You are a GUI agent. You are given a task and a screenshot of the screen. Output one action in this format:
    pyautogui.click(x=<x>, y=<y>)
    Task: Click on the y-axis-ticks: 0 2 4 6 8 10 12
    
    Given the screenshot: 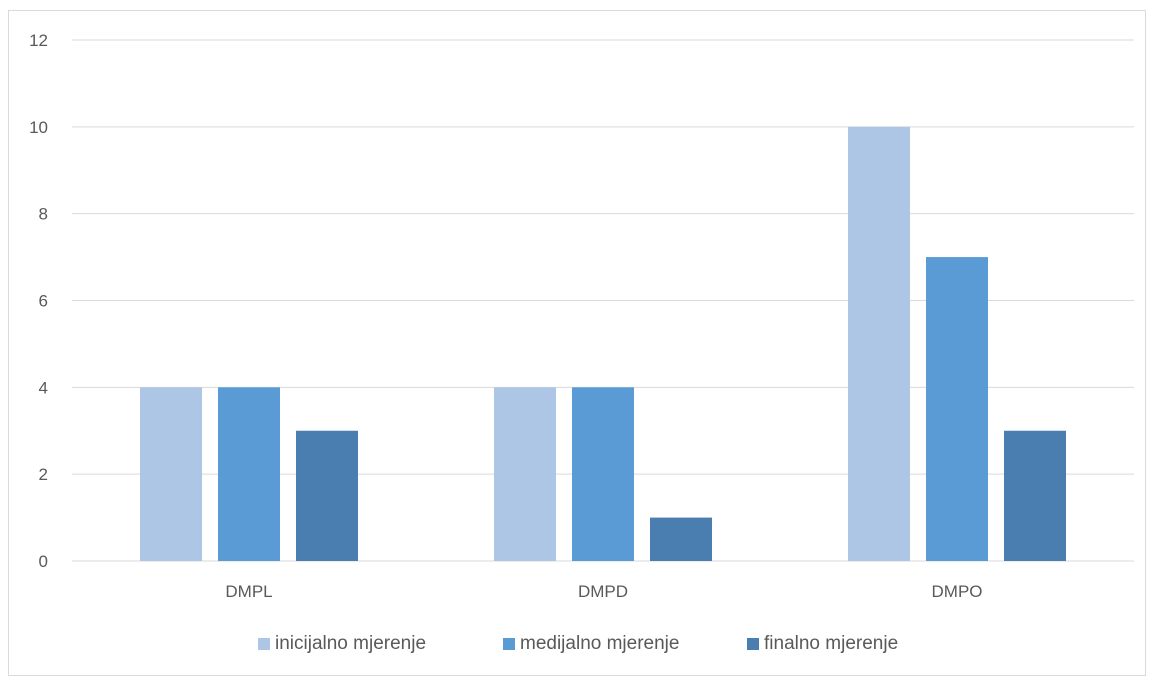 What is the action you would take?
    pyautogui.click(x=38, y=301)
    